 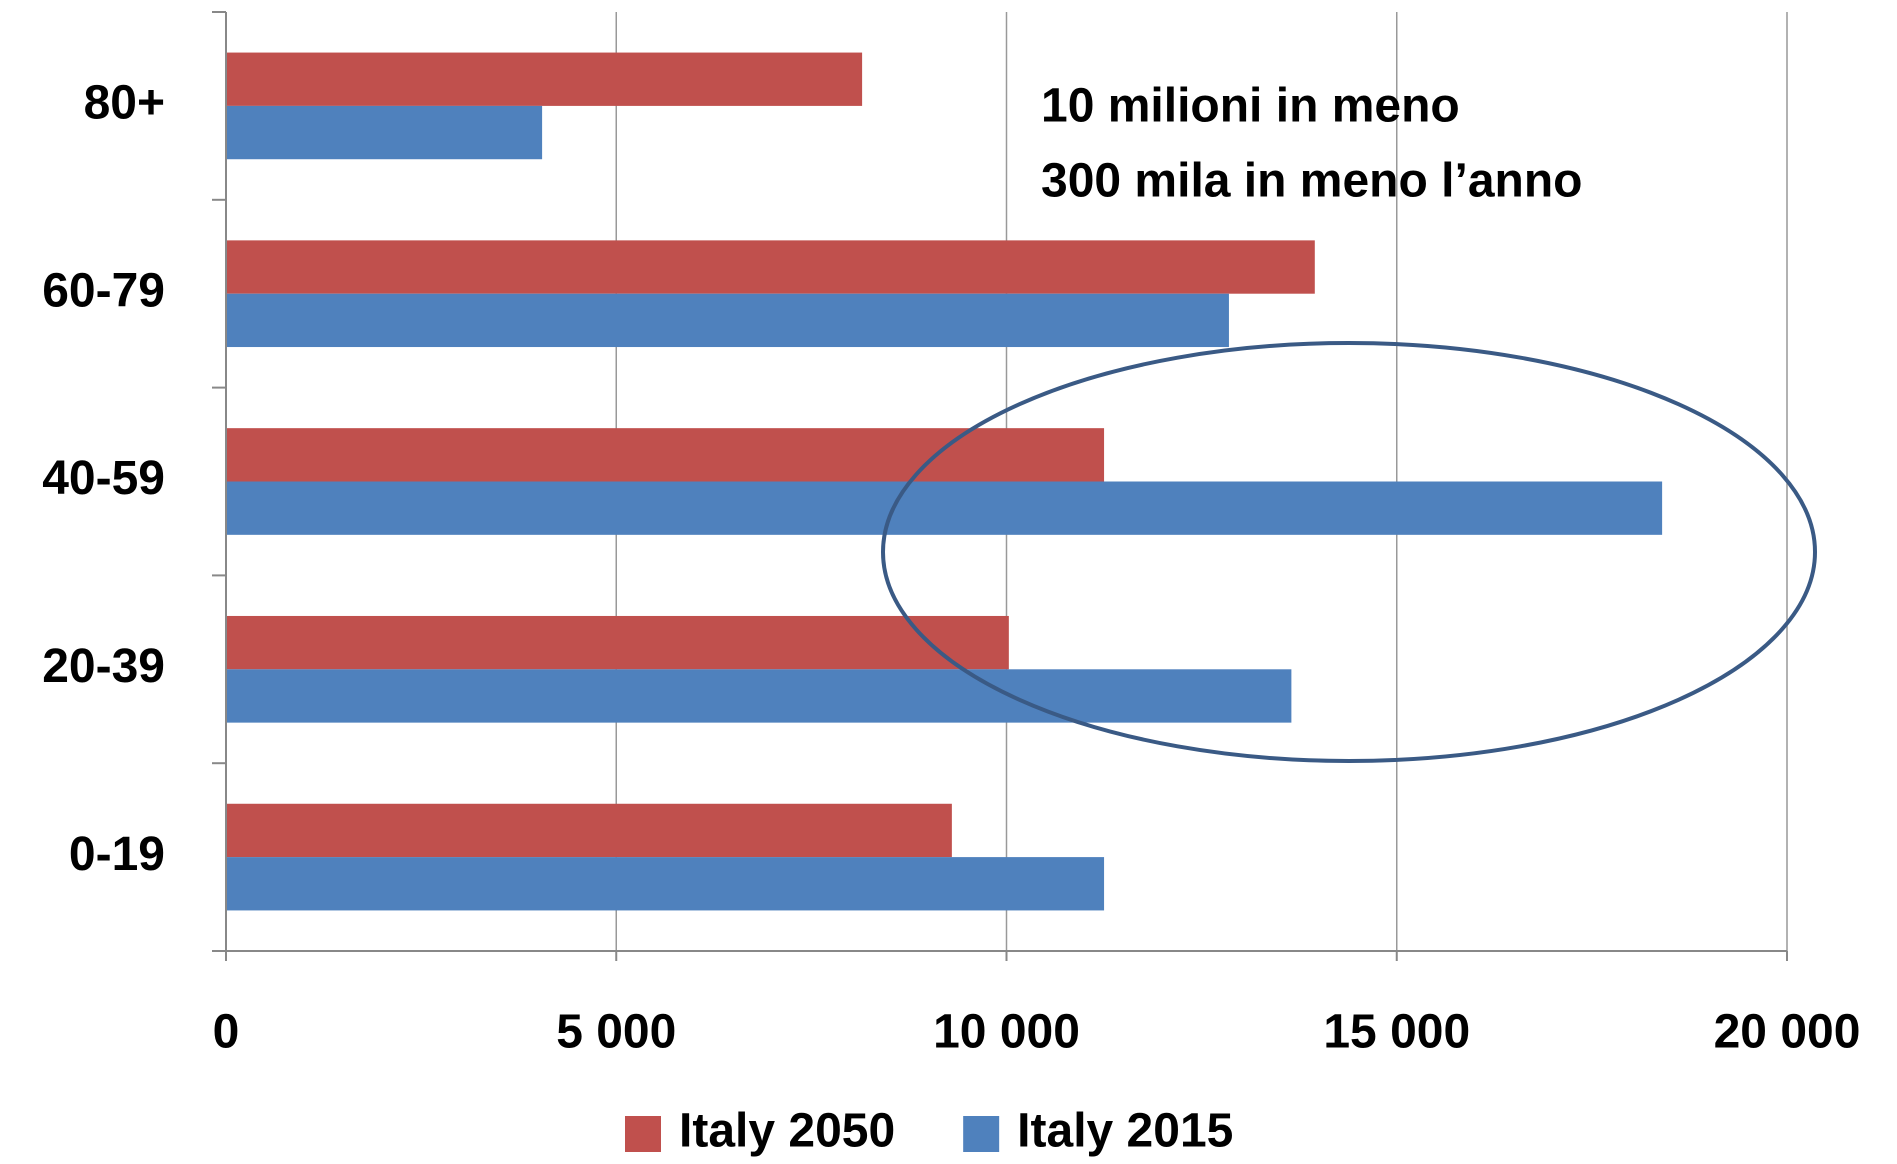 I want to click on legend-label: Italy 2015, so click(x=1125, y=1131).